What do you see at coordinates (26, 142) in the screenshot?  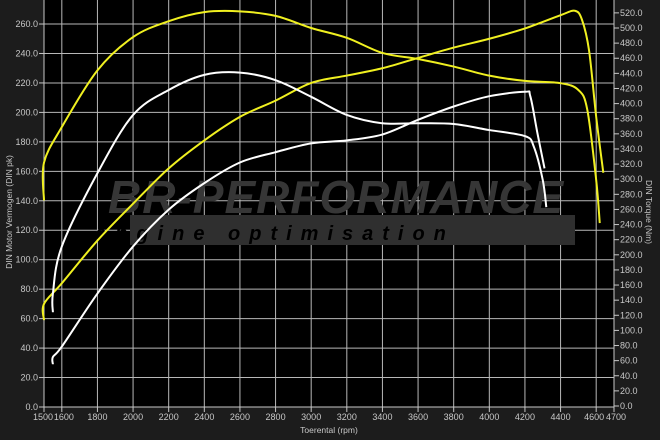 I see `y-tick-label: 180.0` at bounding box center [26, 142].